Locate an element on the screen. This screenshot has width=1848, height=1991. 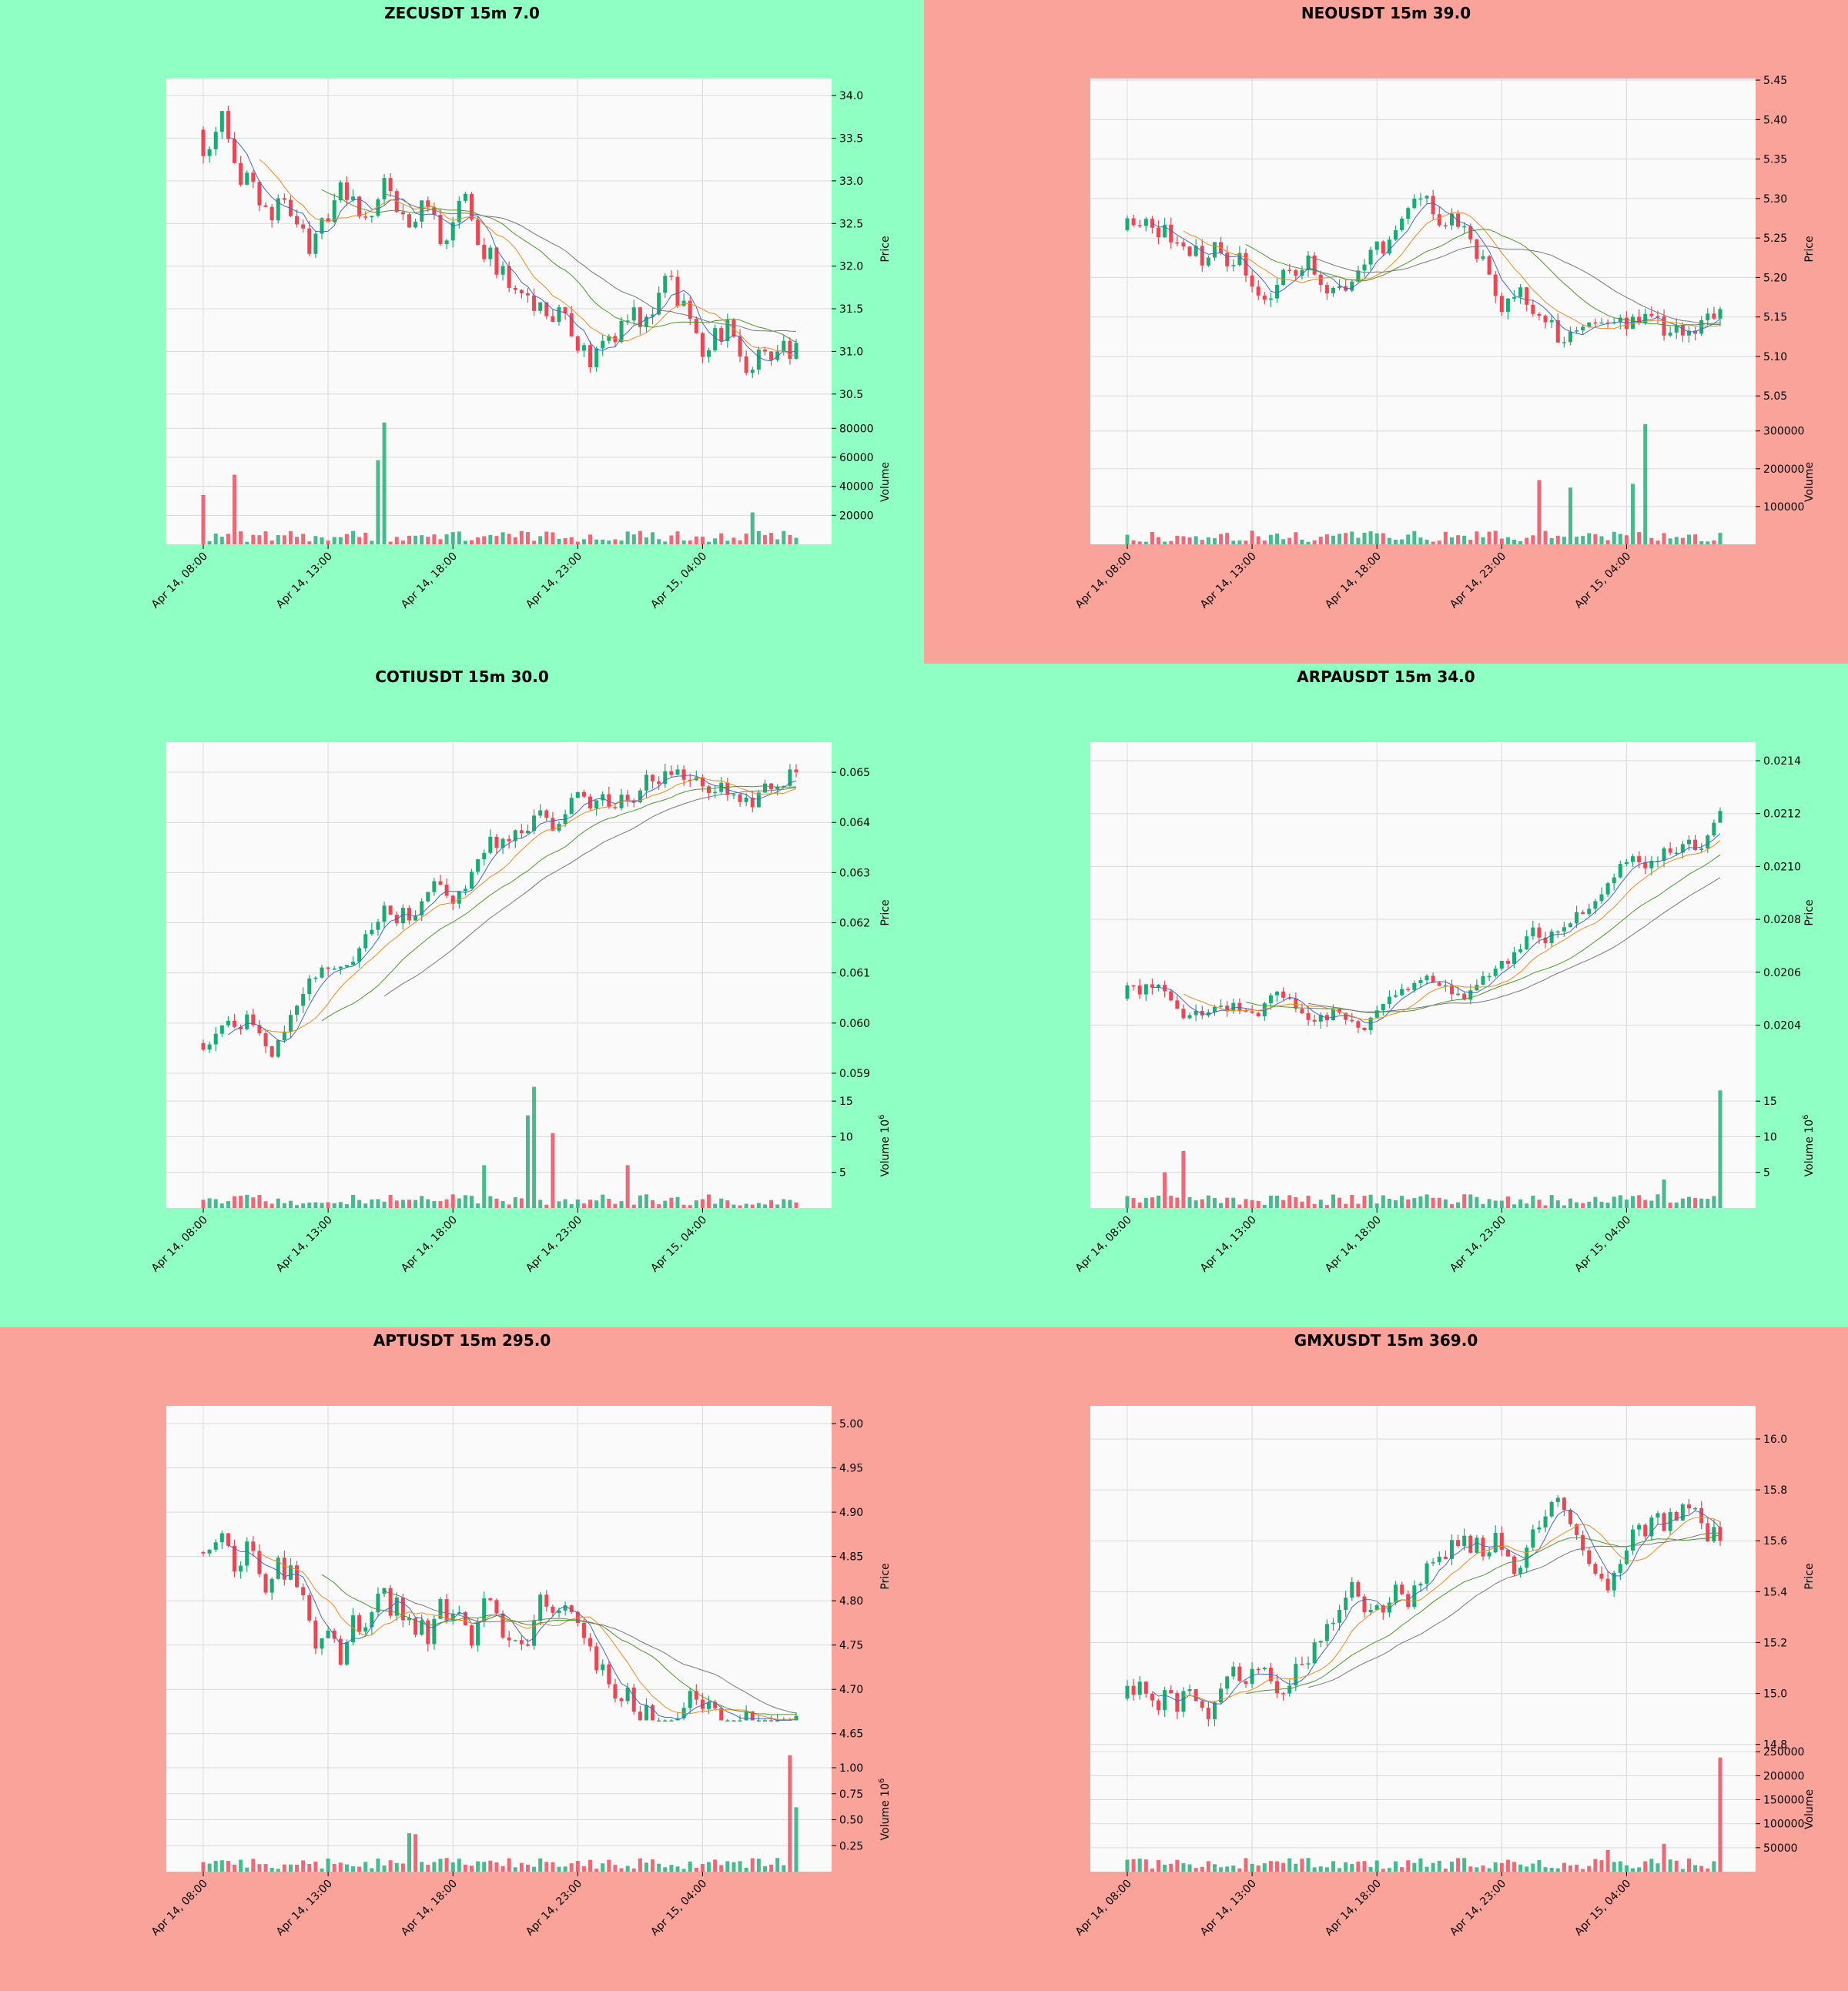
volume-bars is located at coordinates (1423, 1814).